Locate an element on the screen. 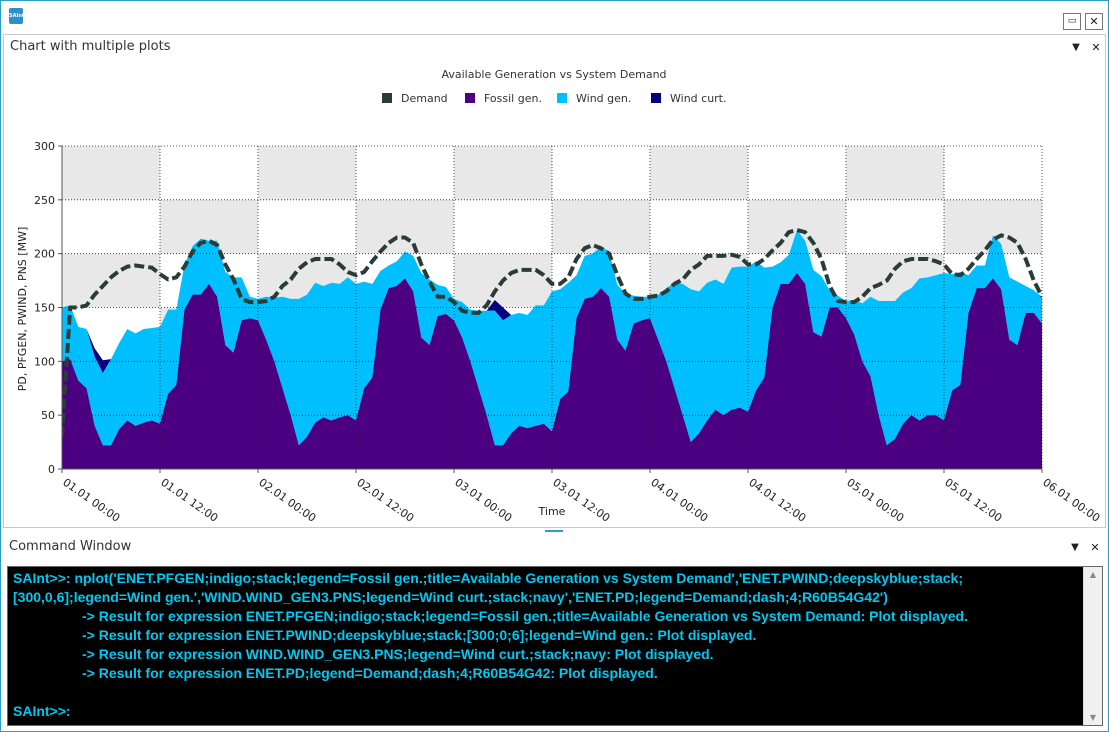  y-axis-label: PD, PFGEN, PWIND, PNS [MW] is located at coordinates (22, 309).